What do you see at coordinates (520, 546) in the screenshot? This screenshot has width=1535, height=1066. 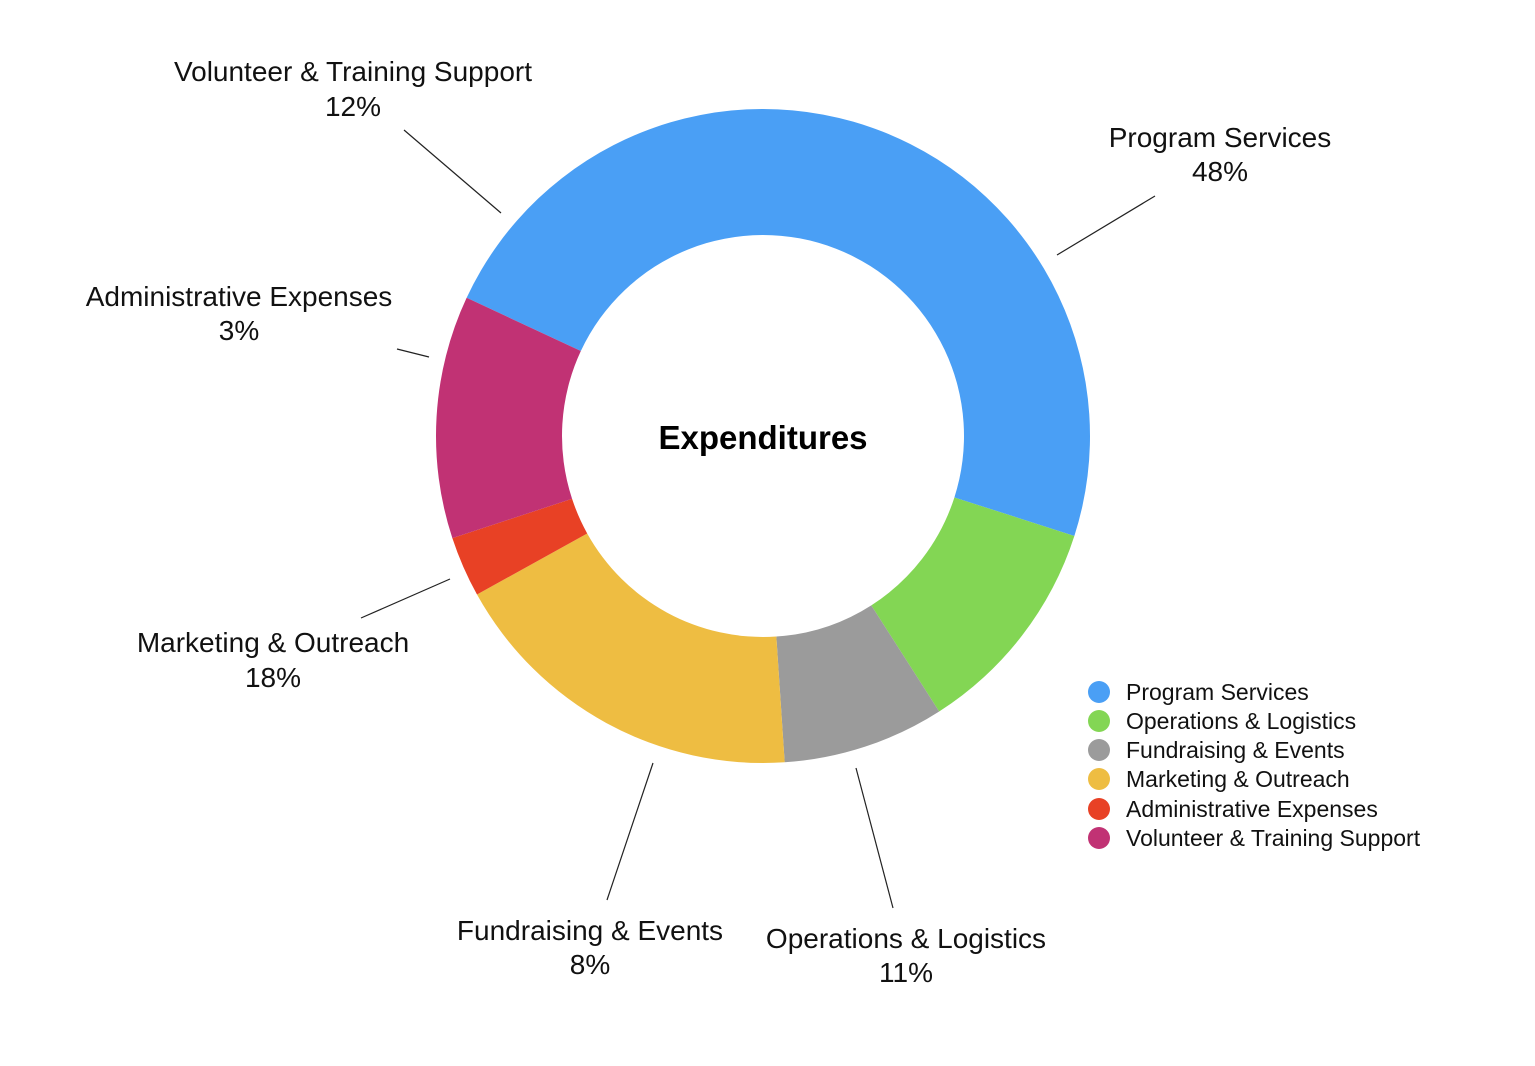 I see `slice-administrative-expenses` at bounding box center [520, 546].